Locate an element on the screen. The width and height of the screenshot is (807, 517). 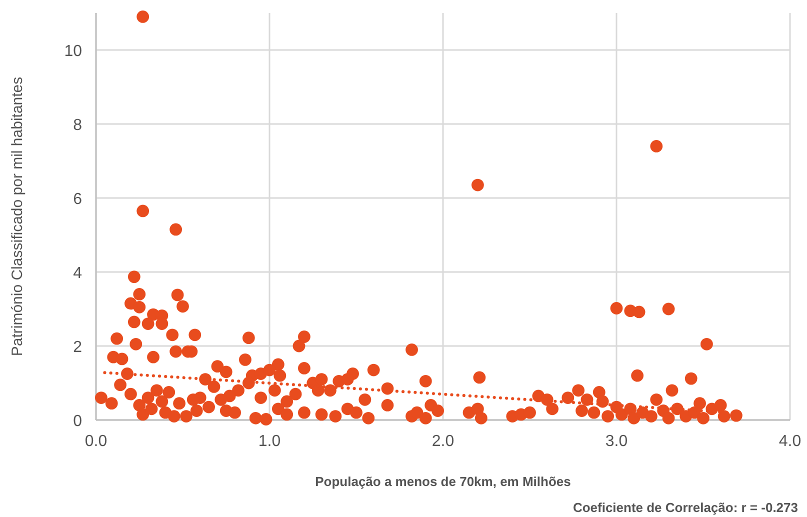
y-tick-label: 10 is located at coordinates (73, 51).